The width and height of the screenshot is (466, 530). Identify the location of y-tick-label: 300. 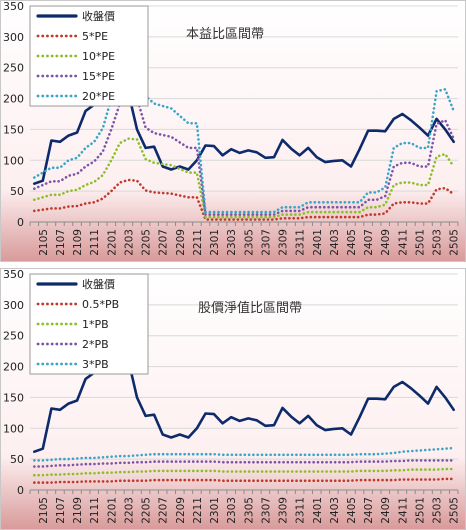
(13, 37).